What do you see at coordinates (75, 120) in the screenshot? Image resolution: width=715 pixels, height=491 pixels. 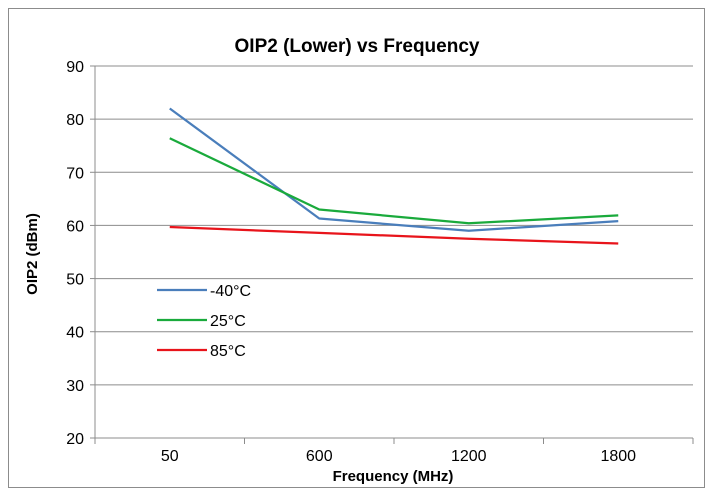 I see `y-tick-label: 80` at bounding box center [75, 120].